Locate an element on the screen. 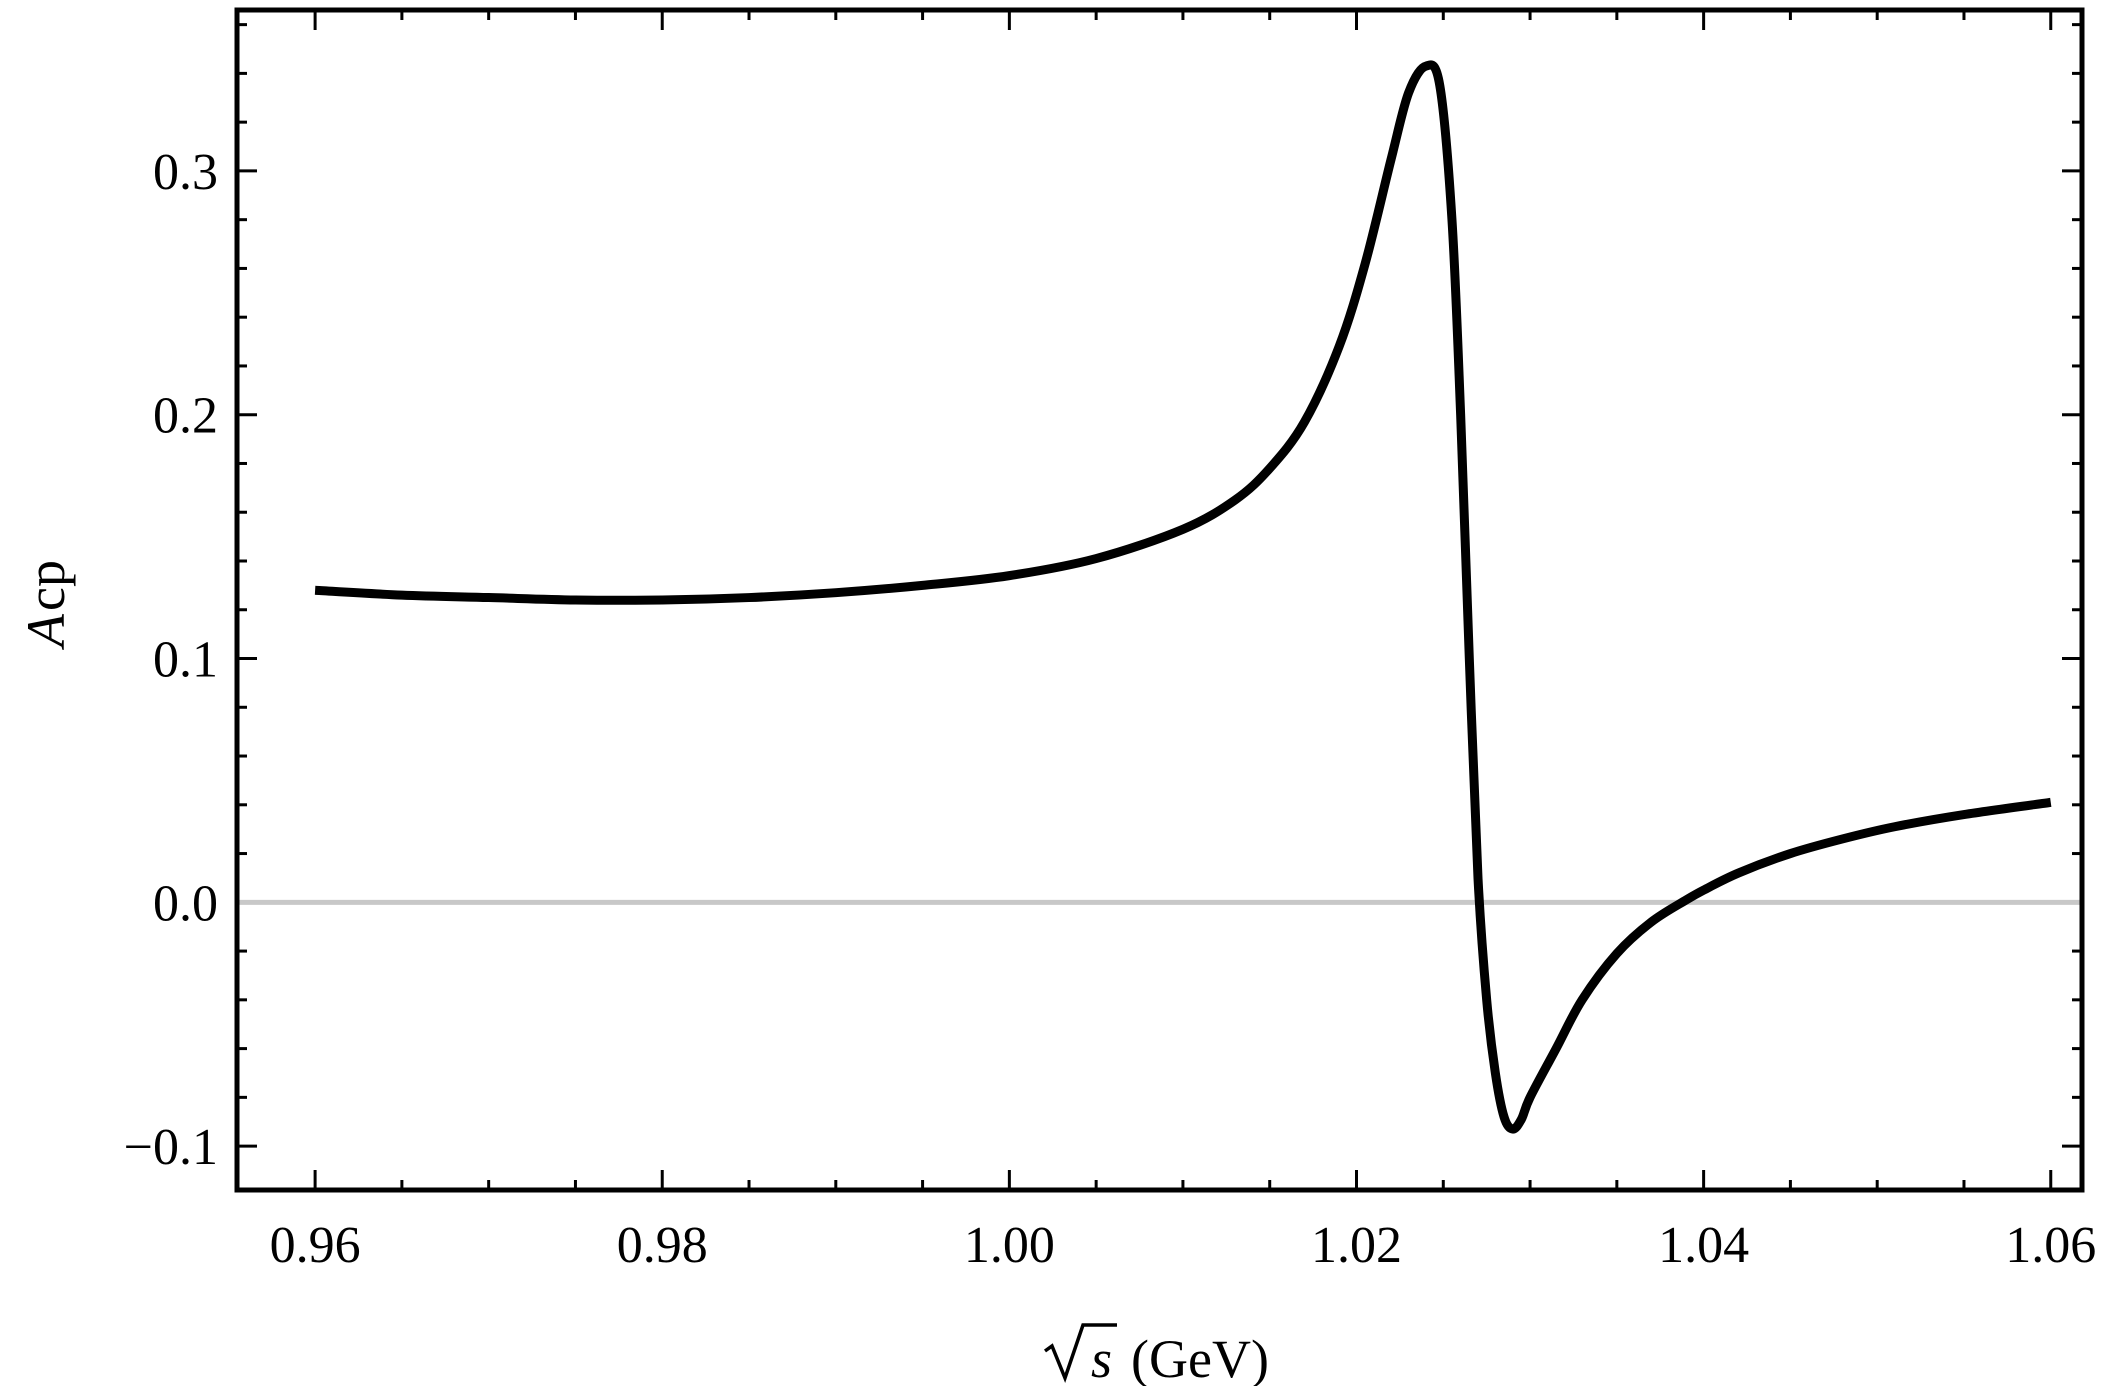 The height and width of the screenshot is (1386, 2102). y-tick-label: −0.1 is located at coordinates (171, 1147).